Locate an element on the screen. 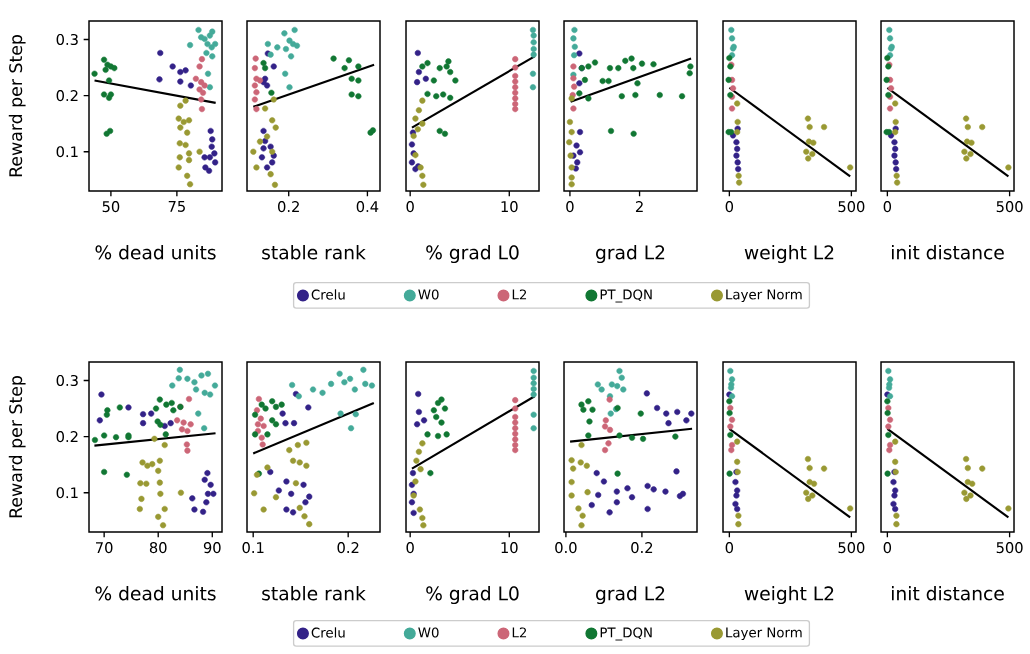  x-tick-label: 2 is located at coordinates (639, 206).